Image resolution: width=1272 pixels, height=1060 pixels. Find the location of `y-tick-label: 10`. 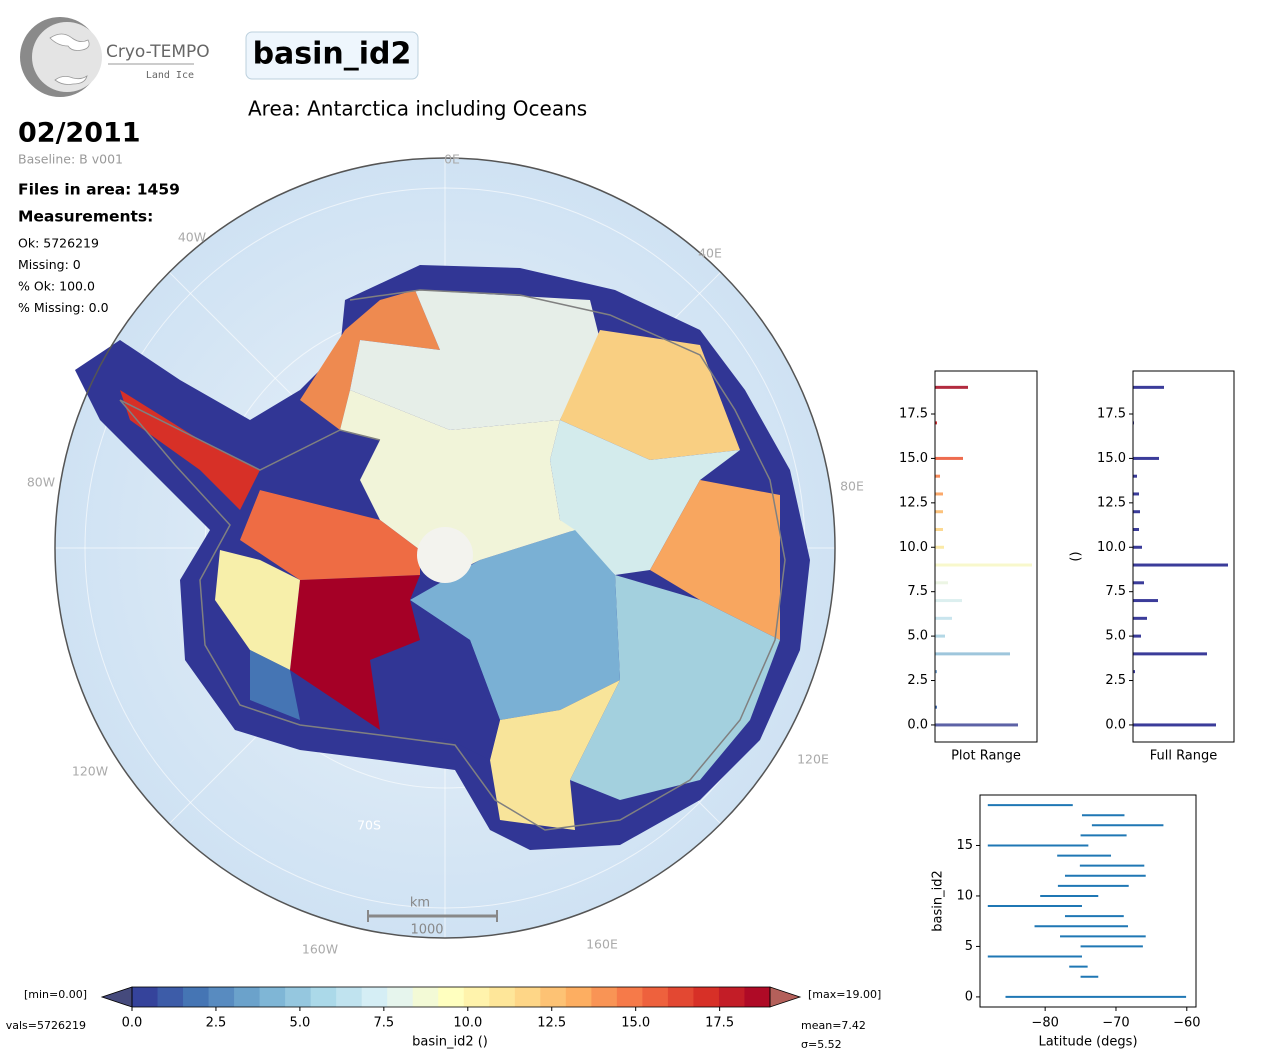

y-tick-label: 10 is located at coordinates (964, 895).